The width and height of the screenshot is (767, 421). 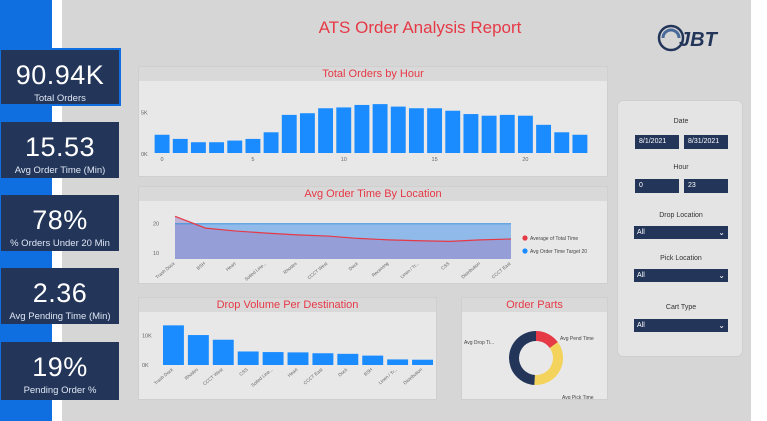 What do you see at coordinates (699, 40) in the screenshot?
I see `svg-text: JBT` at bounding box center [699, 40].